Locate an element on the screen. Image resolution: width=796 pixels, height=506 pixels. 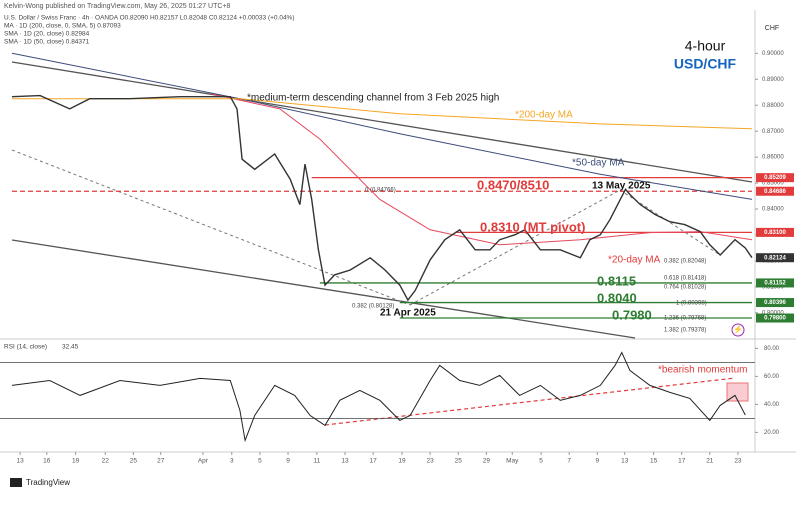
annotation: *50-day MA is located at coordinates (598, 163).